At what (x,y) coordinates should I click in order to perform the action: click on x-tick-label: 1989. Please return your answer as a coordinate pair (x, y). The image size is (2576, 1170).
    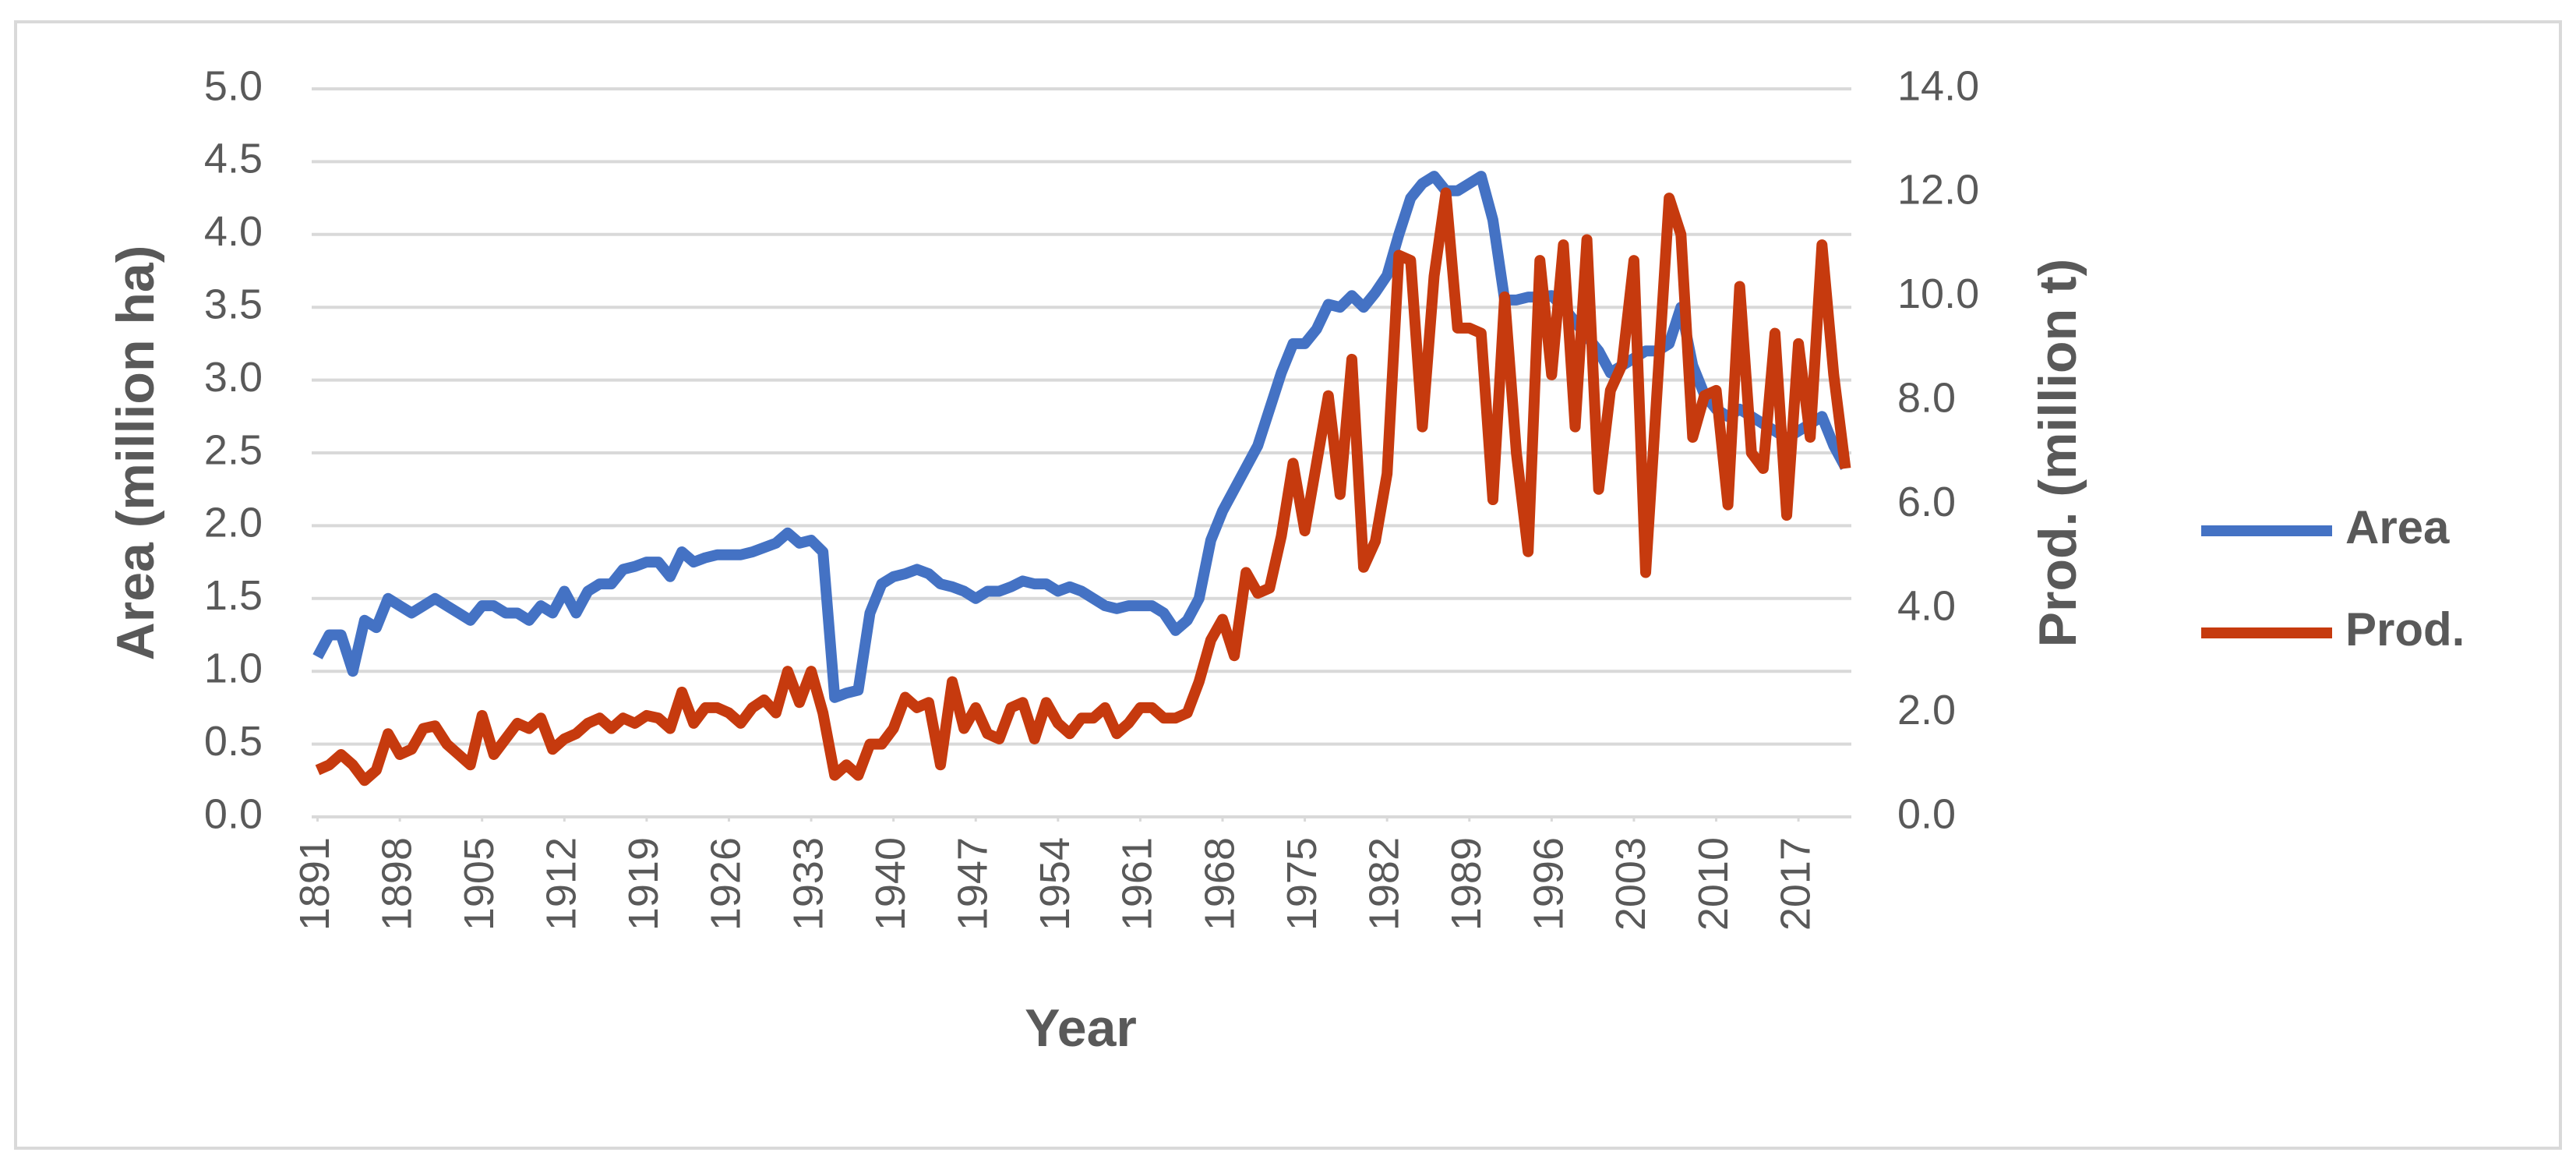
    Looking at the image, I should click on (1466, 884).